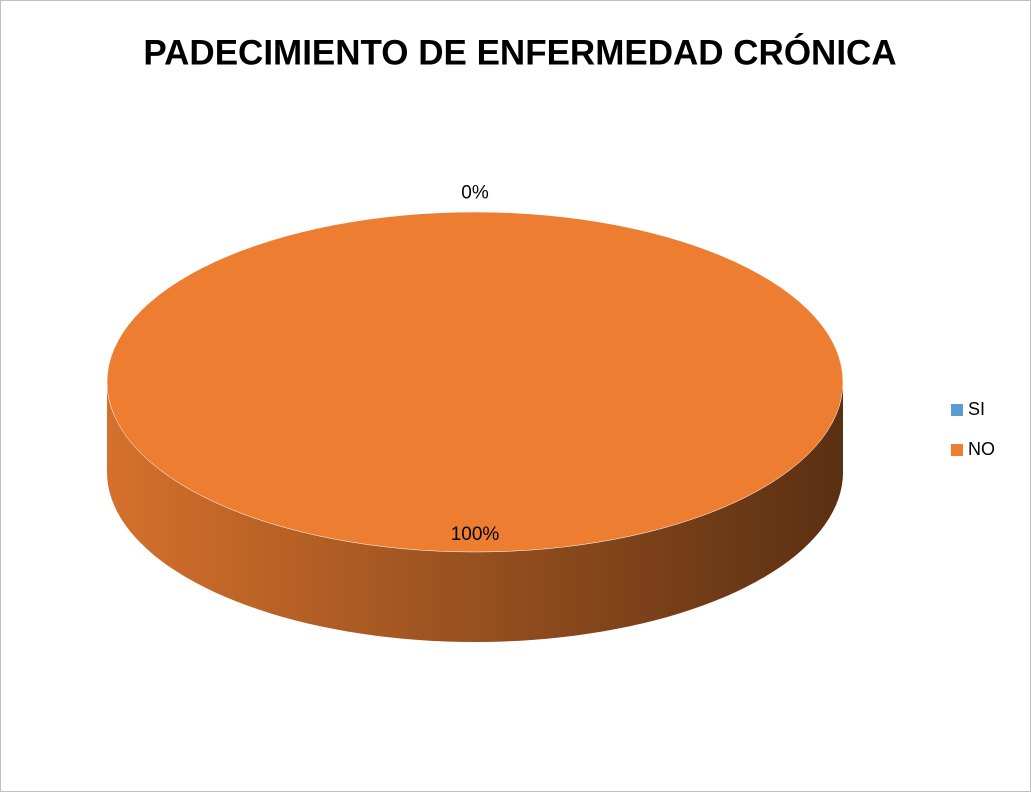 The width and height of the screenshot is (1031, 792). Describe the element at coordinates (519, 52) in the screenshot. I see `chart-title: PADECIMIENTO DE ENFERMEDAD CRÓNICA` at that location.